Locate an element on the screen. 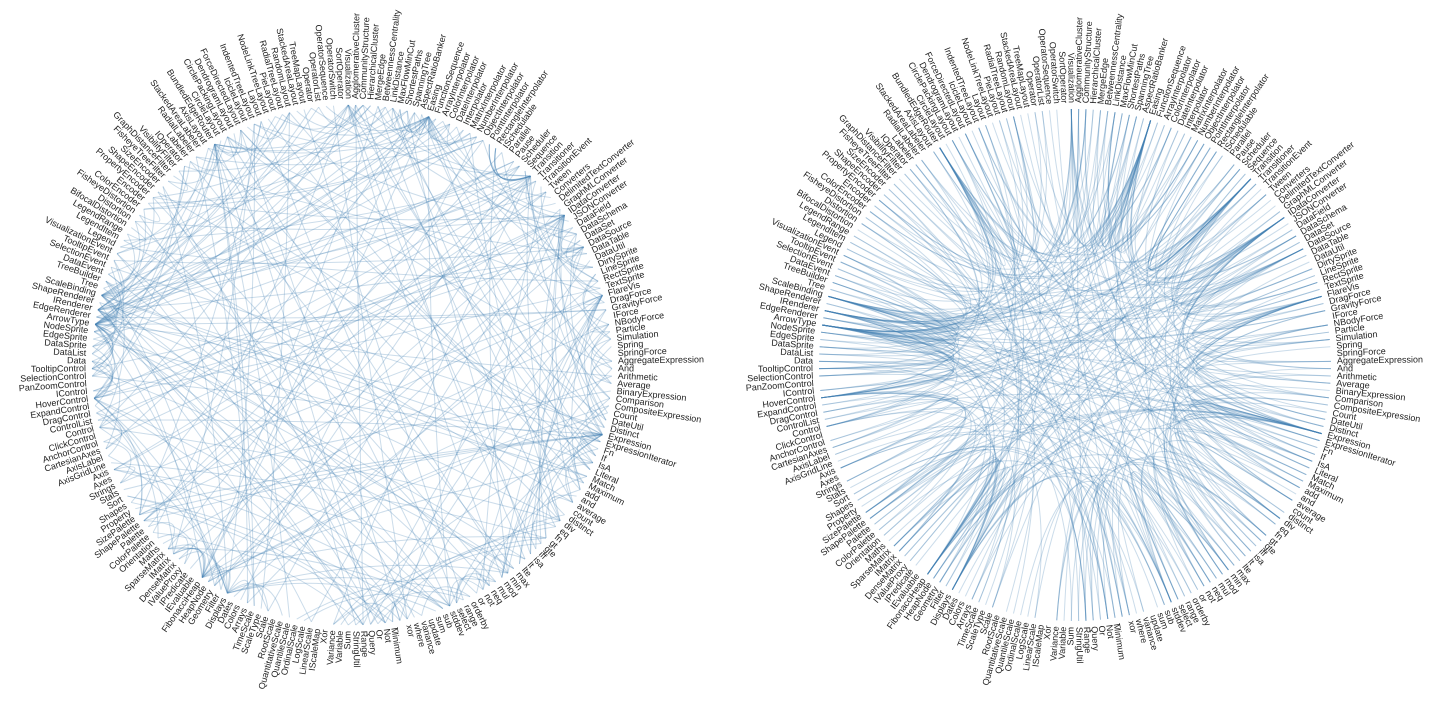 This screenshot has width=1440, height=710. node-label: IsA is located at coordinates (1324, 465).